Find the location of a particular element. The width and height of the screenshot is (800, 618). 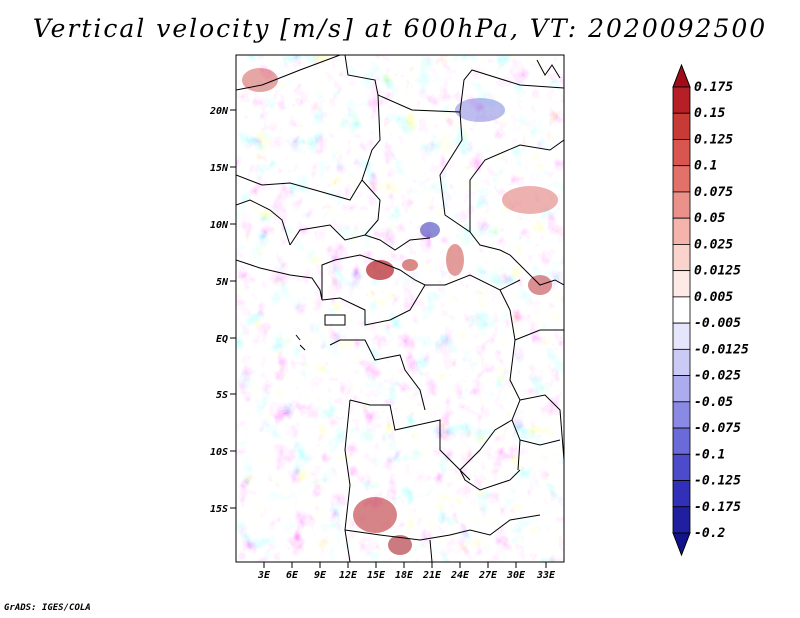

lon-tick: 33E is located at coordinates (546, 571).